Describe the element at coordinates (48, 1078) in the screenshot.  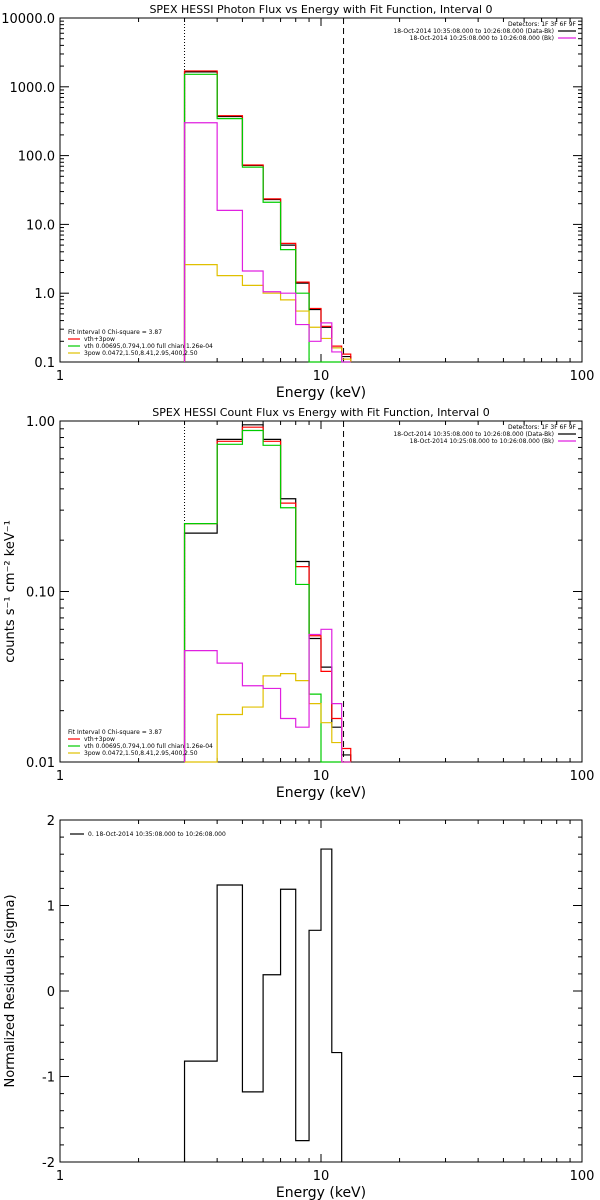
I see `y-tick-label: -1` at that location.